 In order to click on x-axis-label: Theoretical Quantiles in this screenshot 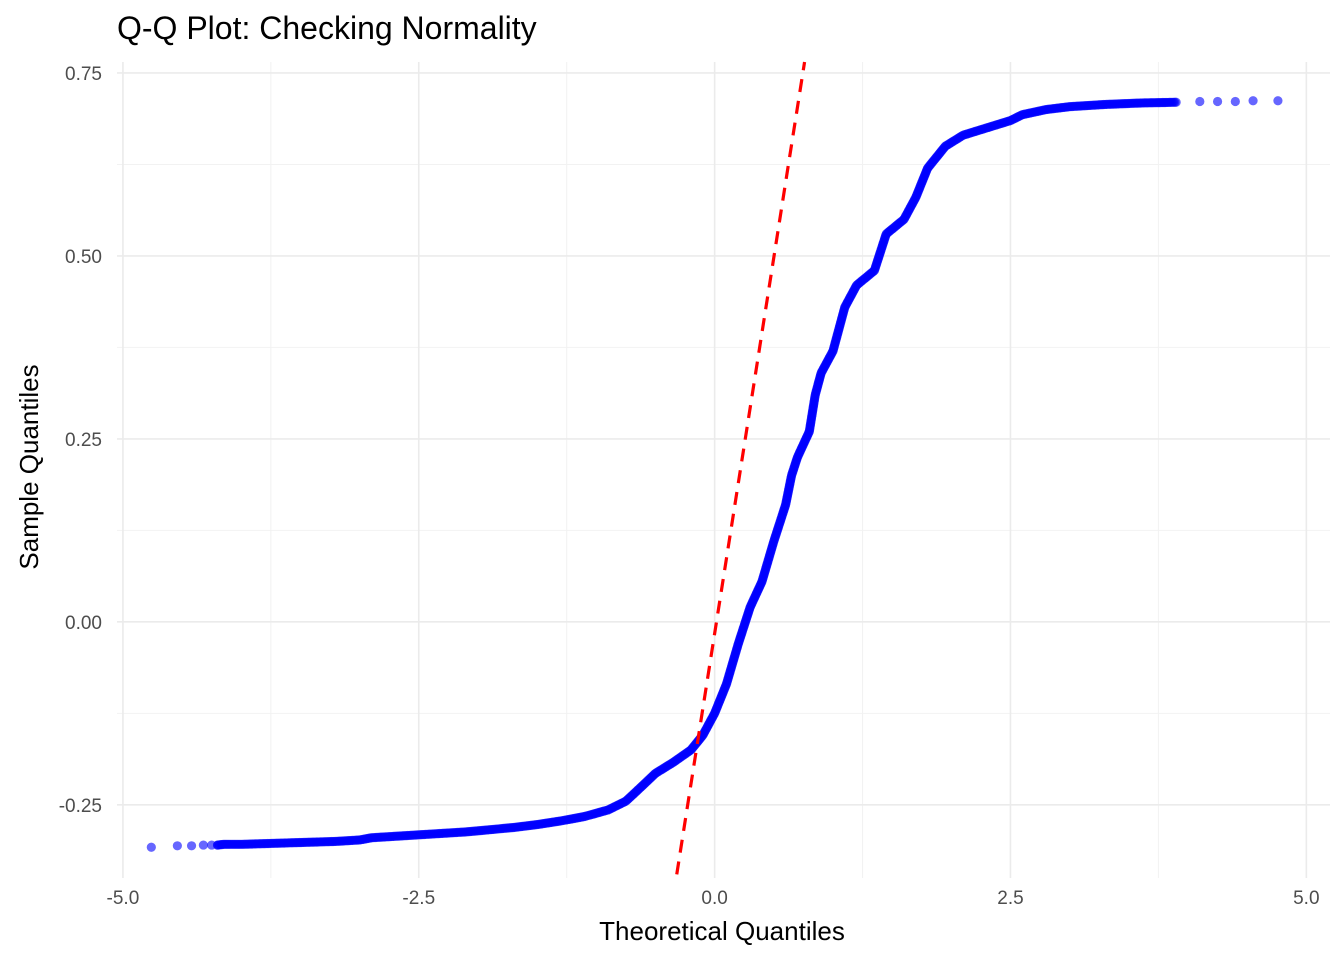, I will do `click(722, 931)`.